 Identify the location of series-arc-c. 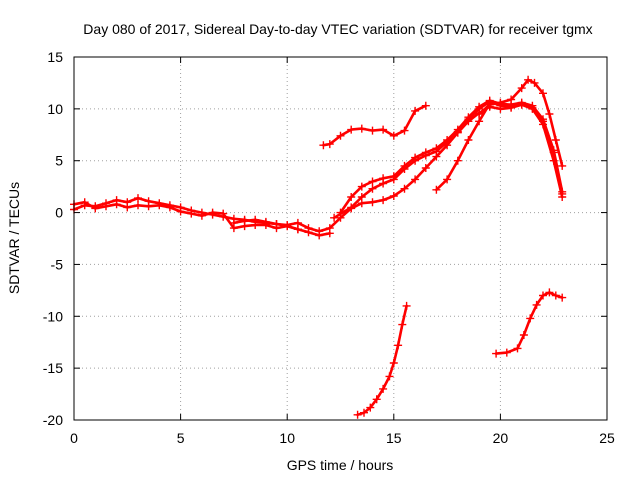
(398, 168).